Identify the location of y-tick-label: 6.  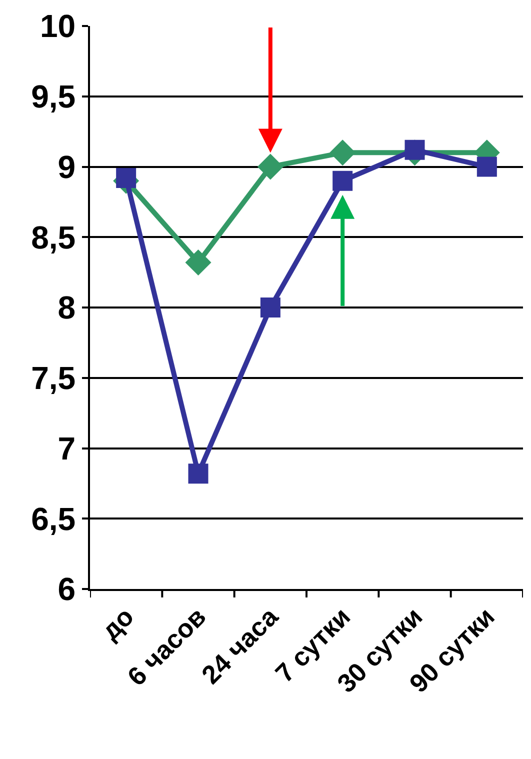
(67, 589).